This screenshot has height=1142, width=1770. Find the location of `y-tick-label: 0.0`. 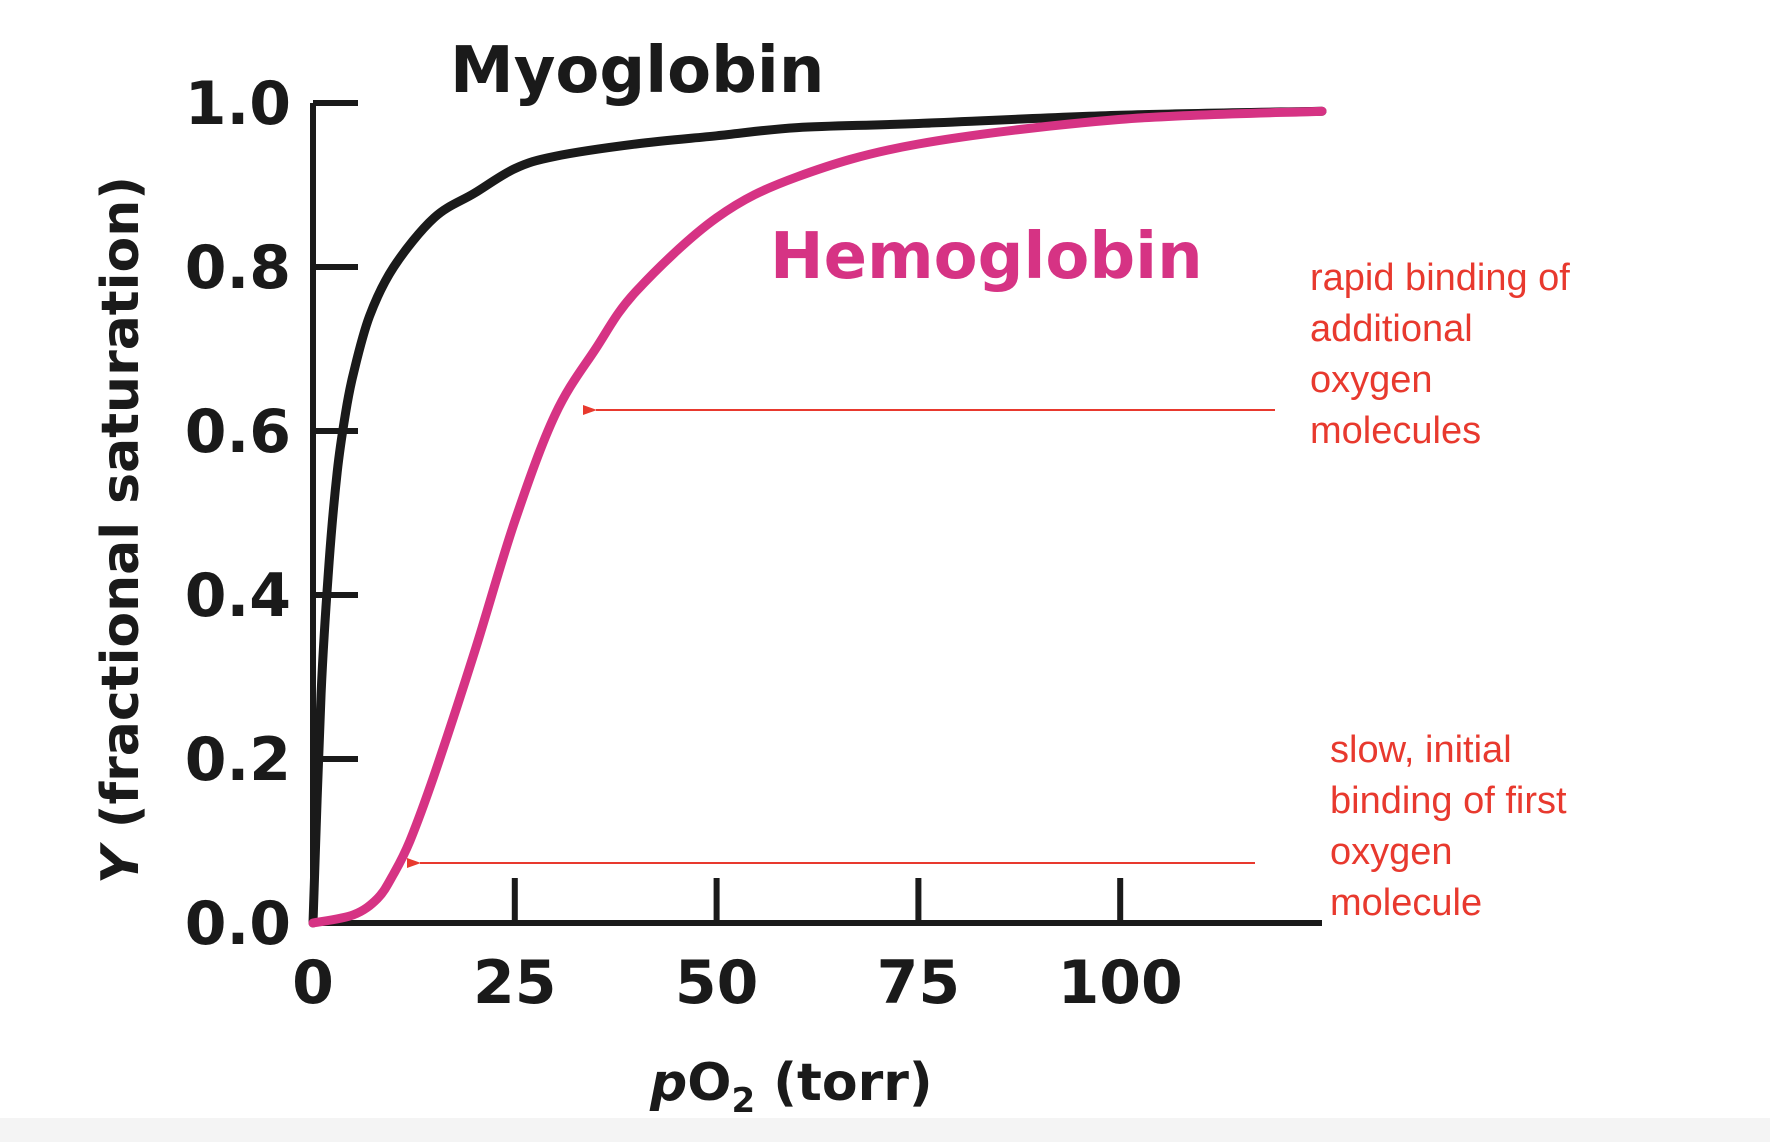

y-tick-label: 0.0 is located at coordinates (238, 924).